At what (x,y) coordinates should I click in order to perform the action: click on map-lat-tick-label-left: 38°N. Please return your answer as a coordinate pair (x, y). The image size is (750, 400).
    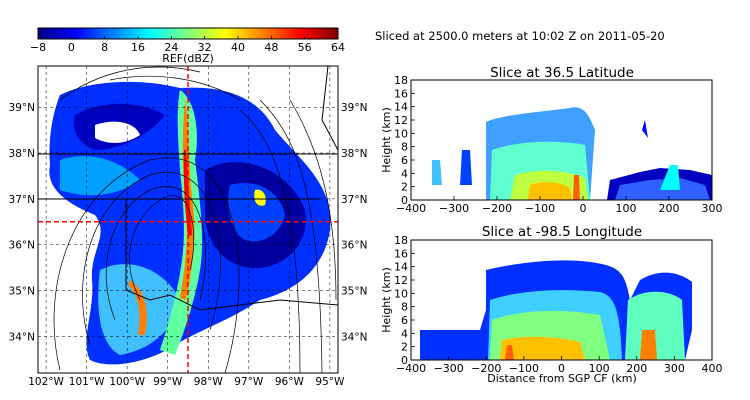
    Looking at the image, I should click on (22, 154).